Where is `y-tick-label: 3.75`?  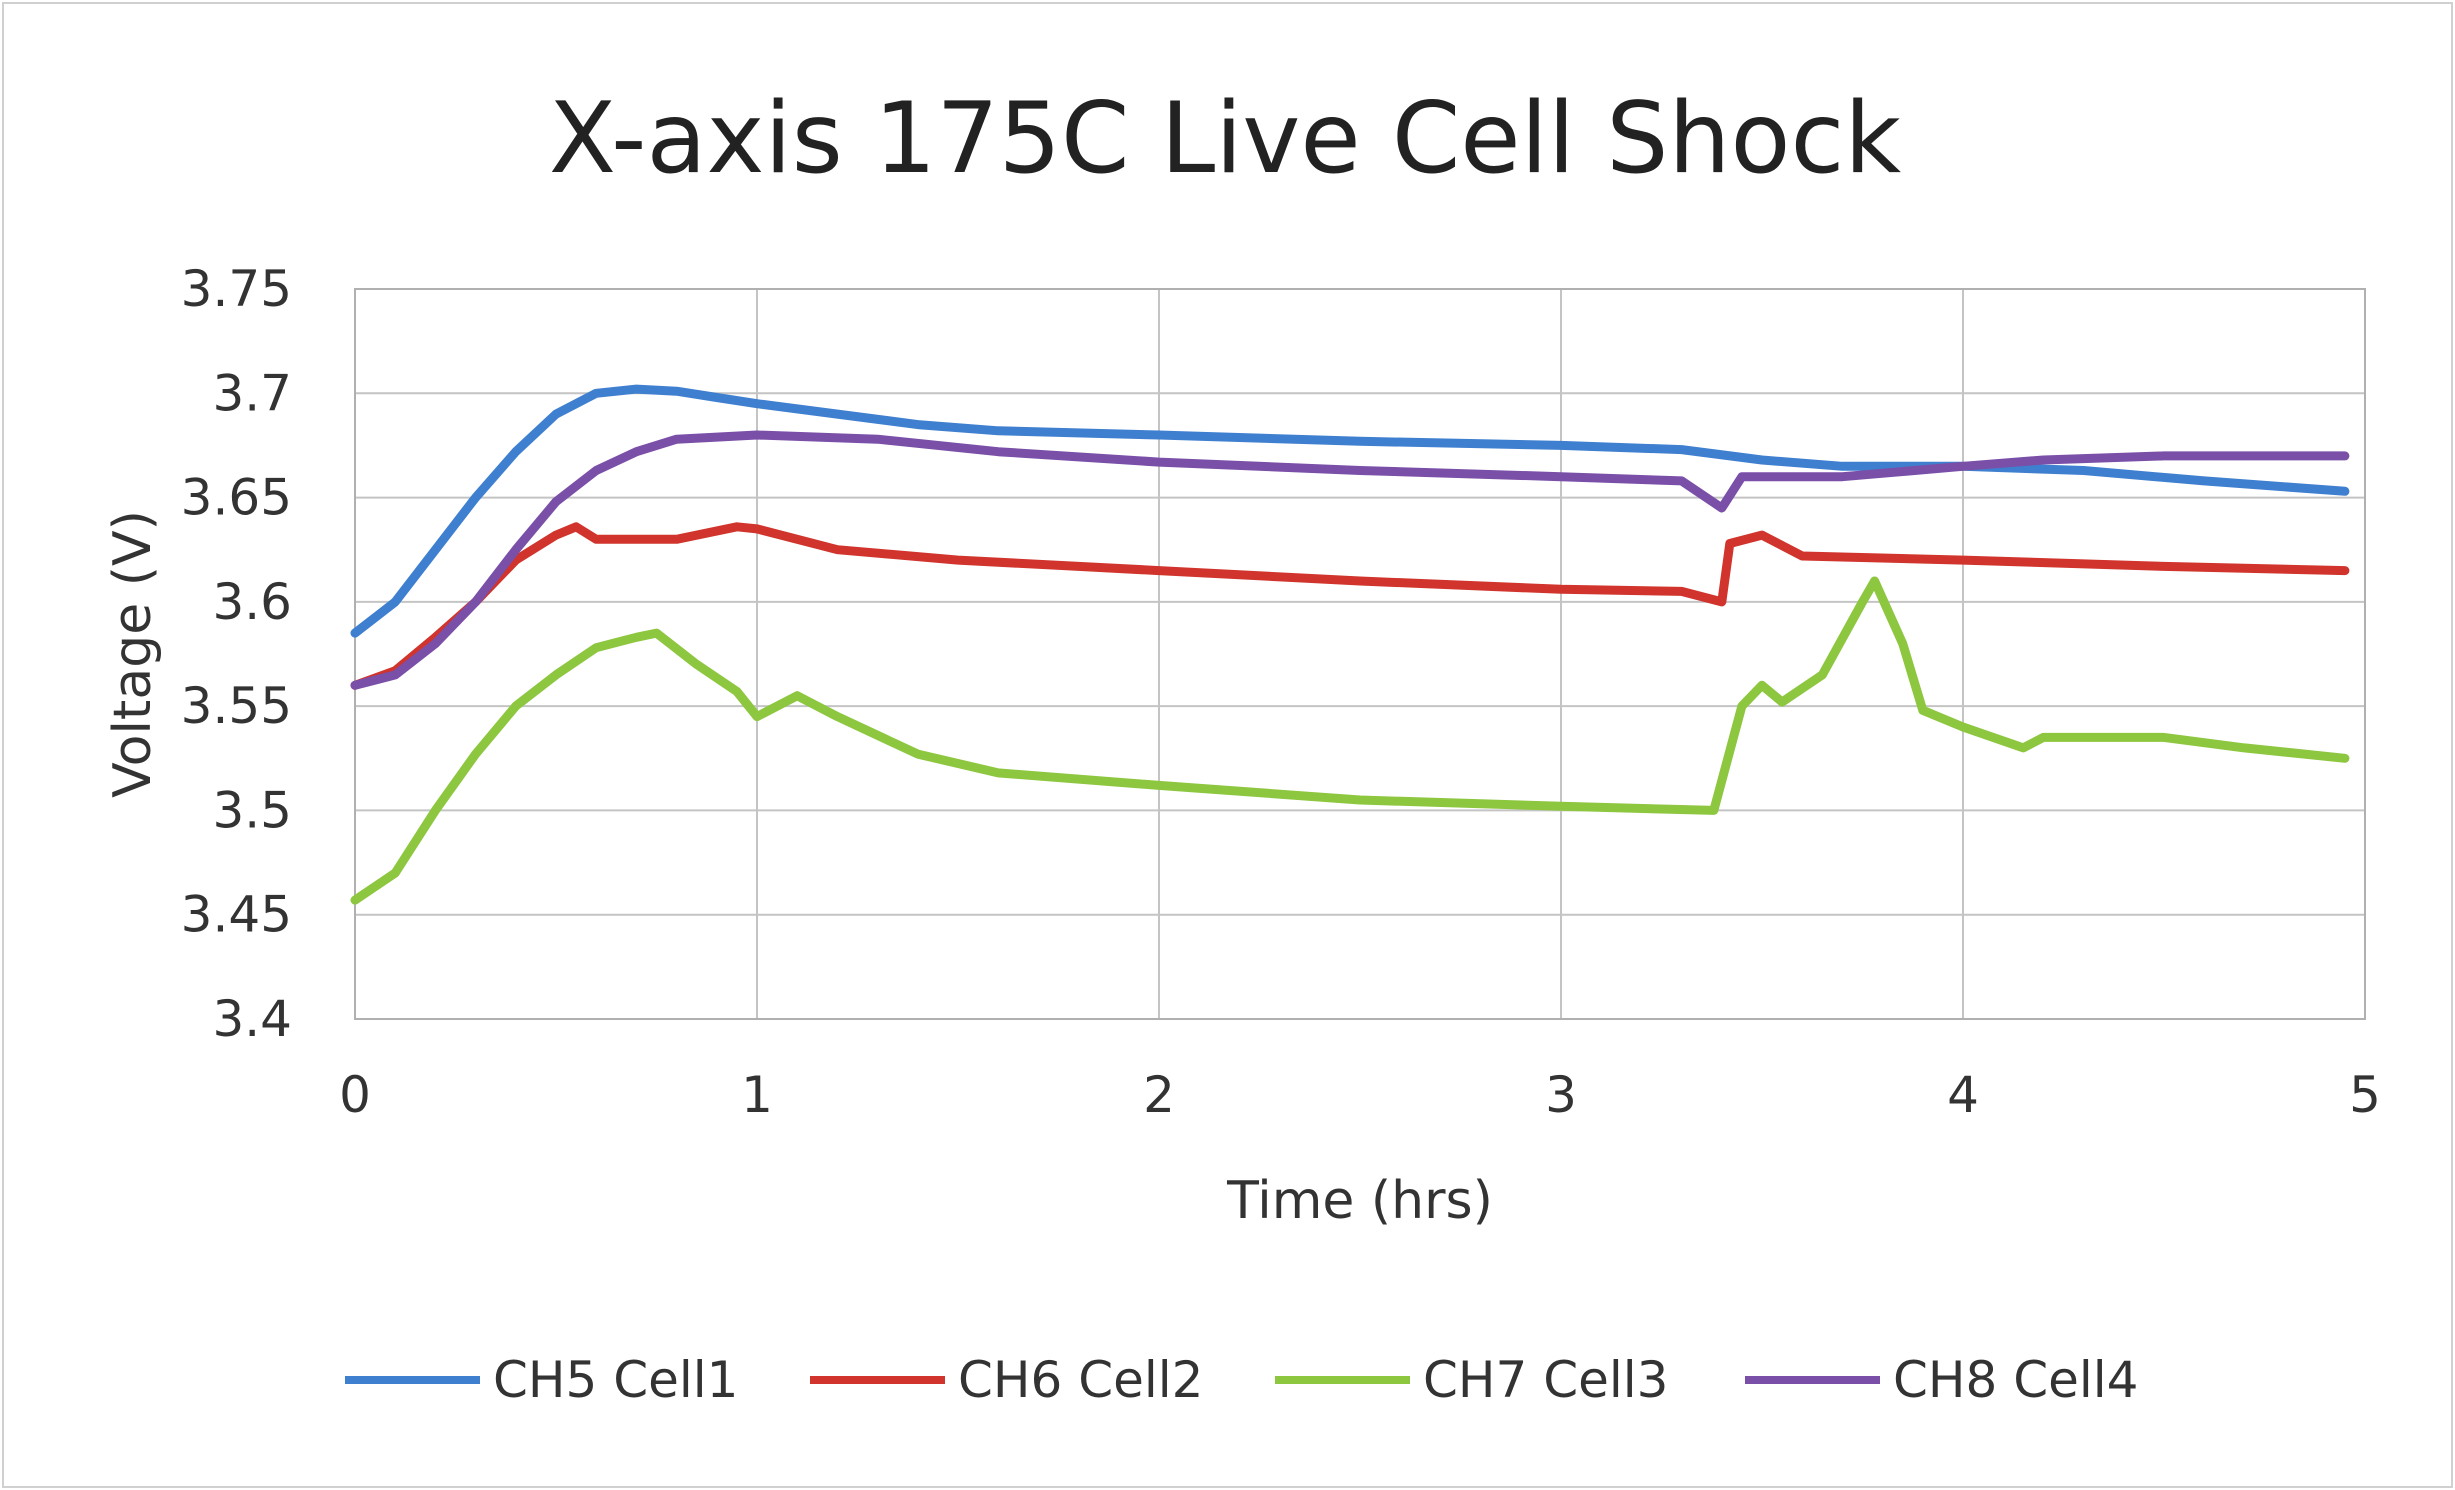 y-tick-label: 3.75 is located at coordinates (236, 289).